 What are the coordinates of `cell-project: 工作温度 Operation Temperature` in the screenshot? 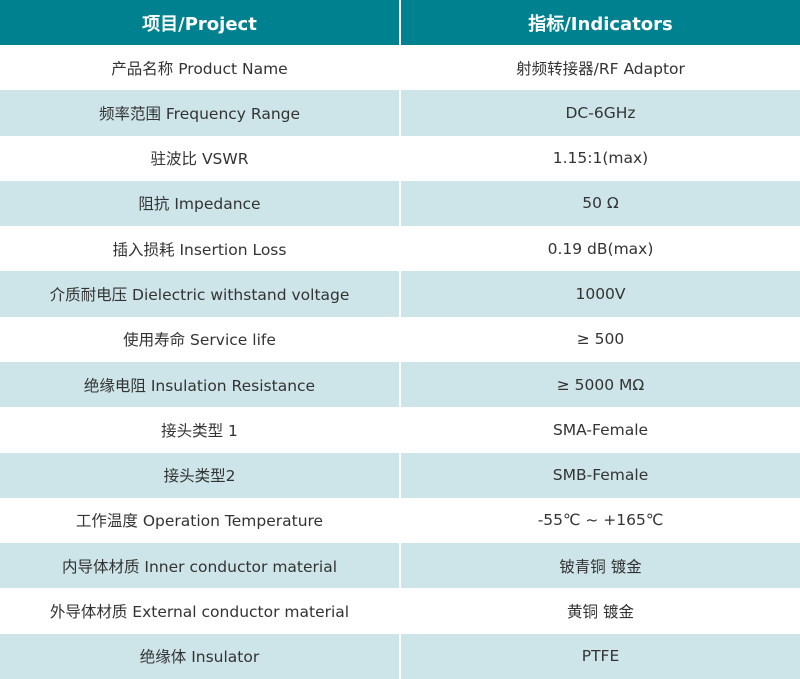 It's located at (200, 520).